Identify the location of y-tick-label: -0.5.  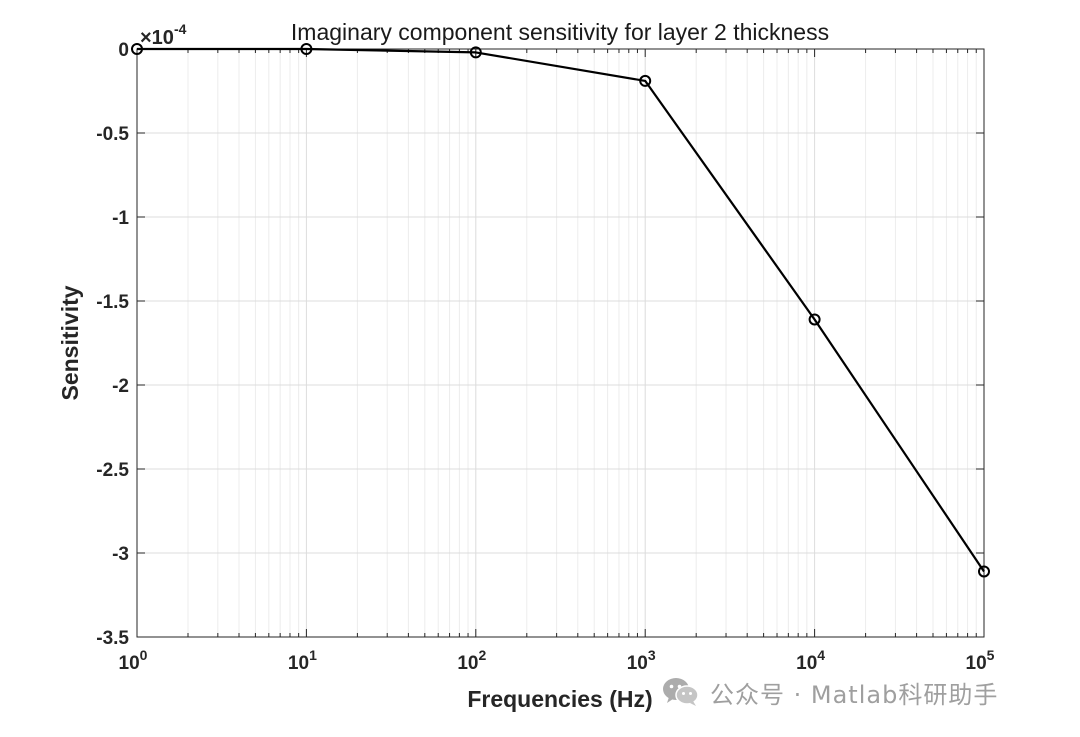
(112, 134).